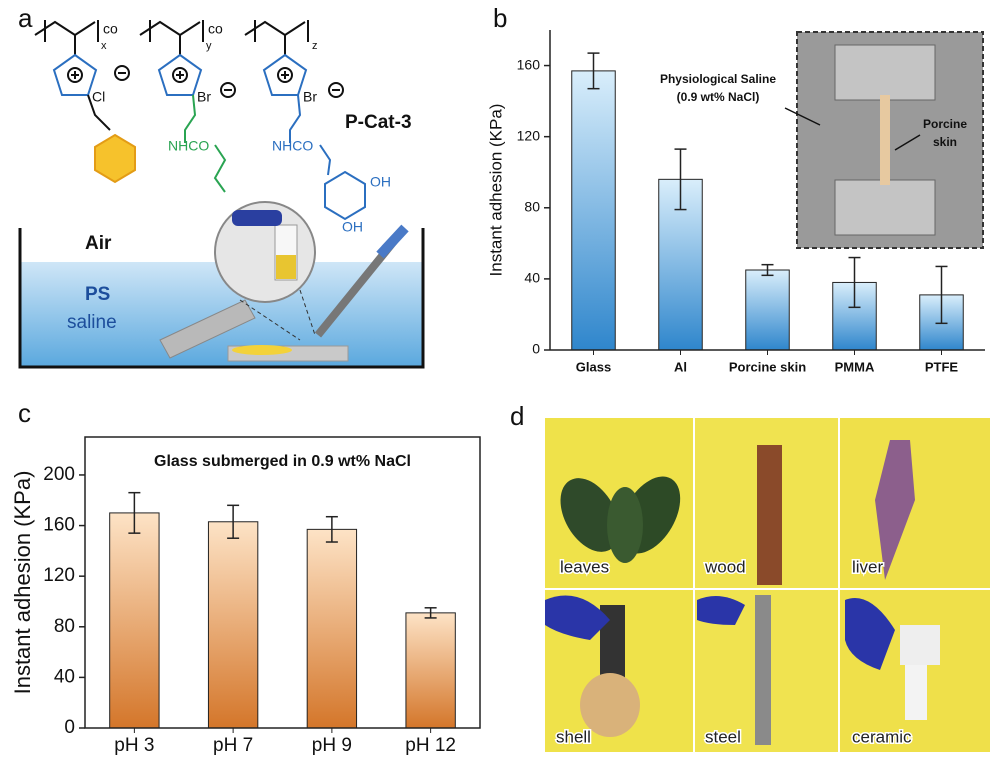  Describe the element at coordinates (200, 120) in the screenshot. I see `polymer-structure` at that location.